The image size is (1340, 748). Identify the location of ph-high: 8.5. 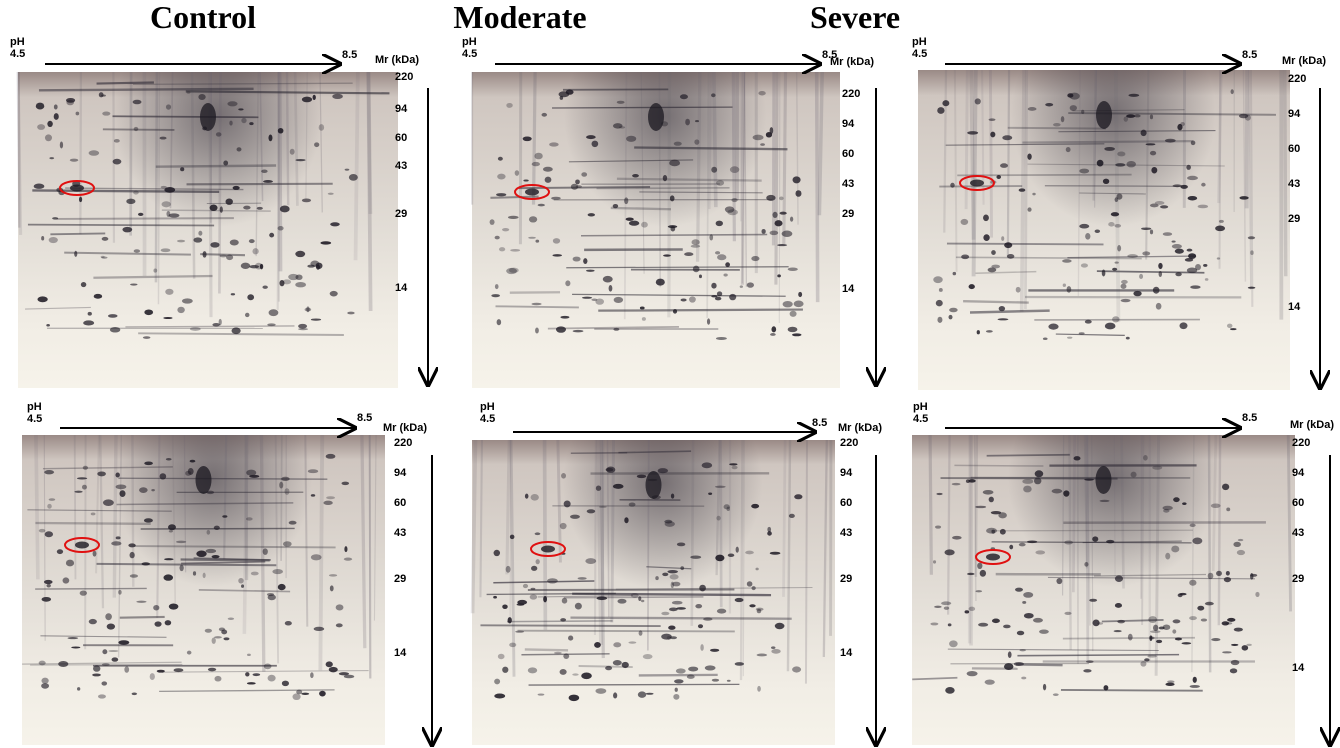
(1249, 418).